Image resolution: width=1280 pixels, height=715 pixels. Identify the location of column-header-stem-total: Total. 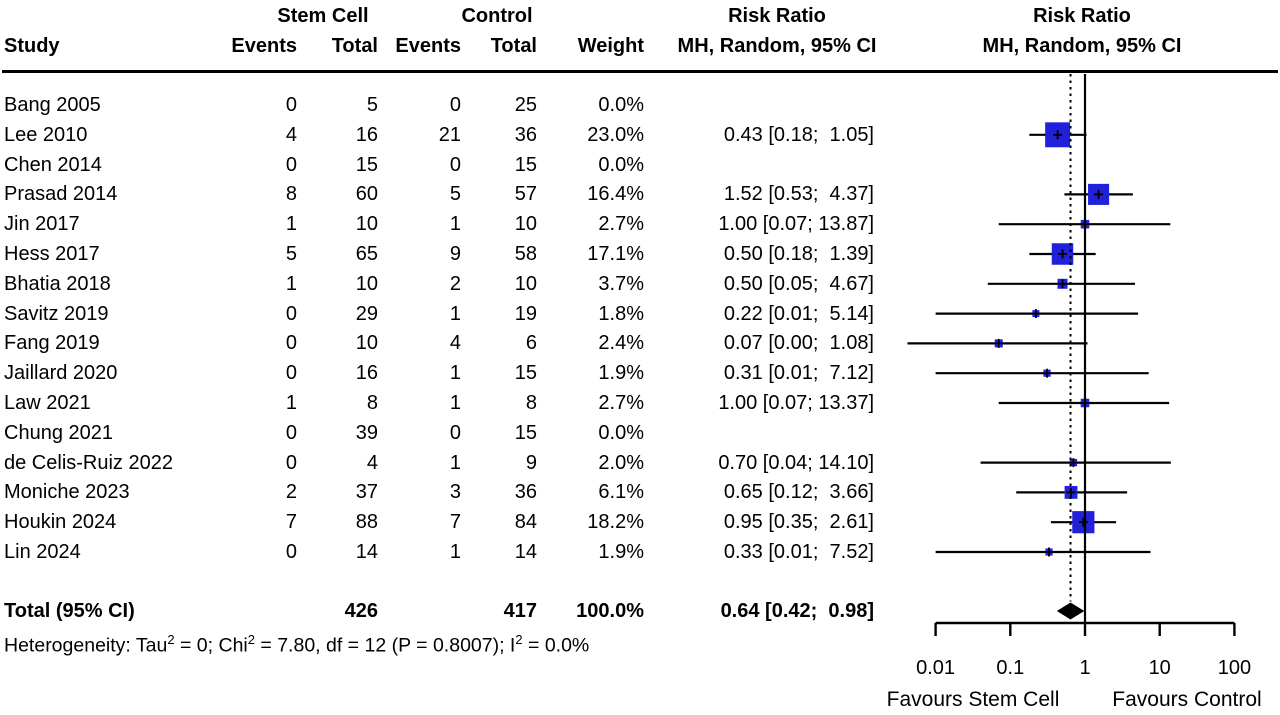
(354, 46).